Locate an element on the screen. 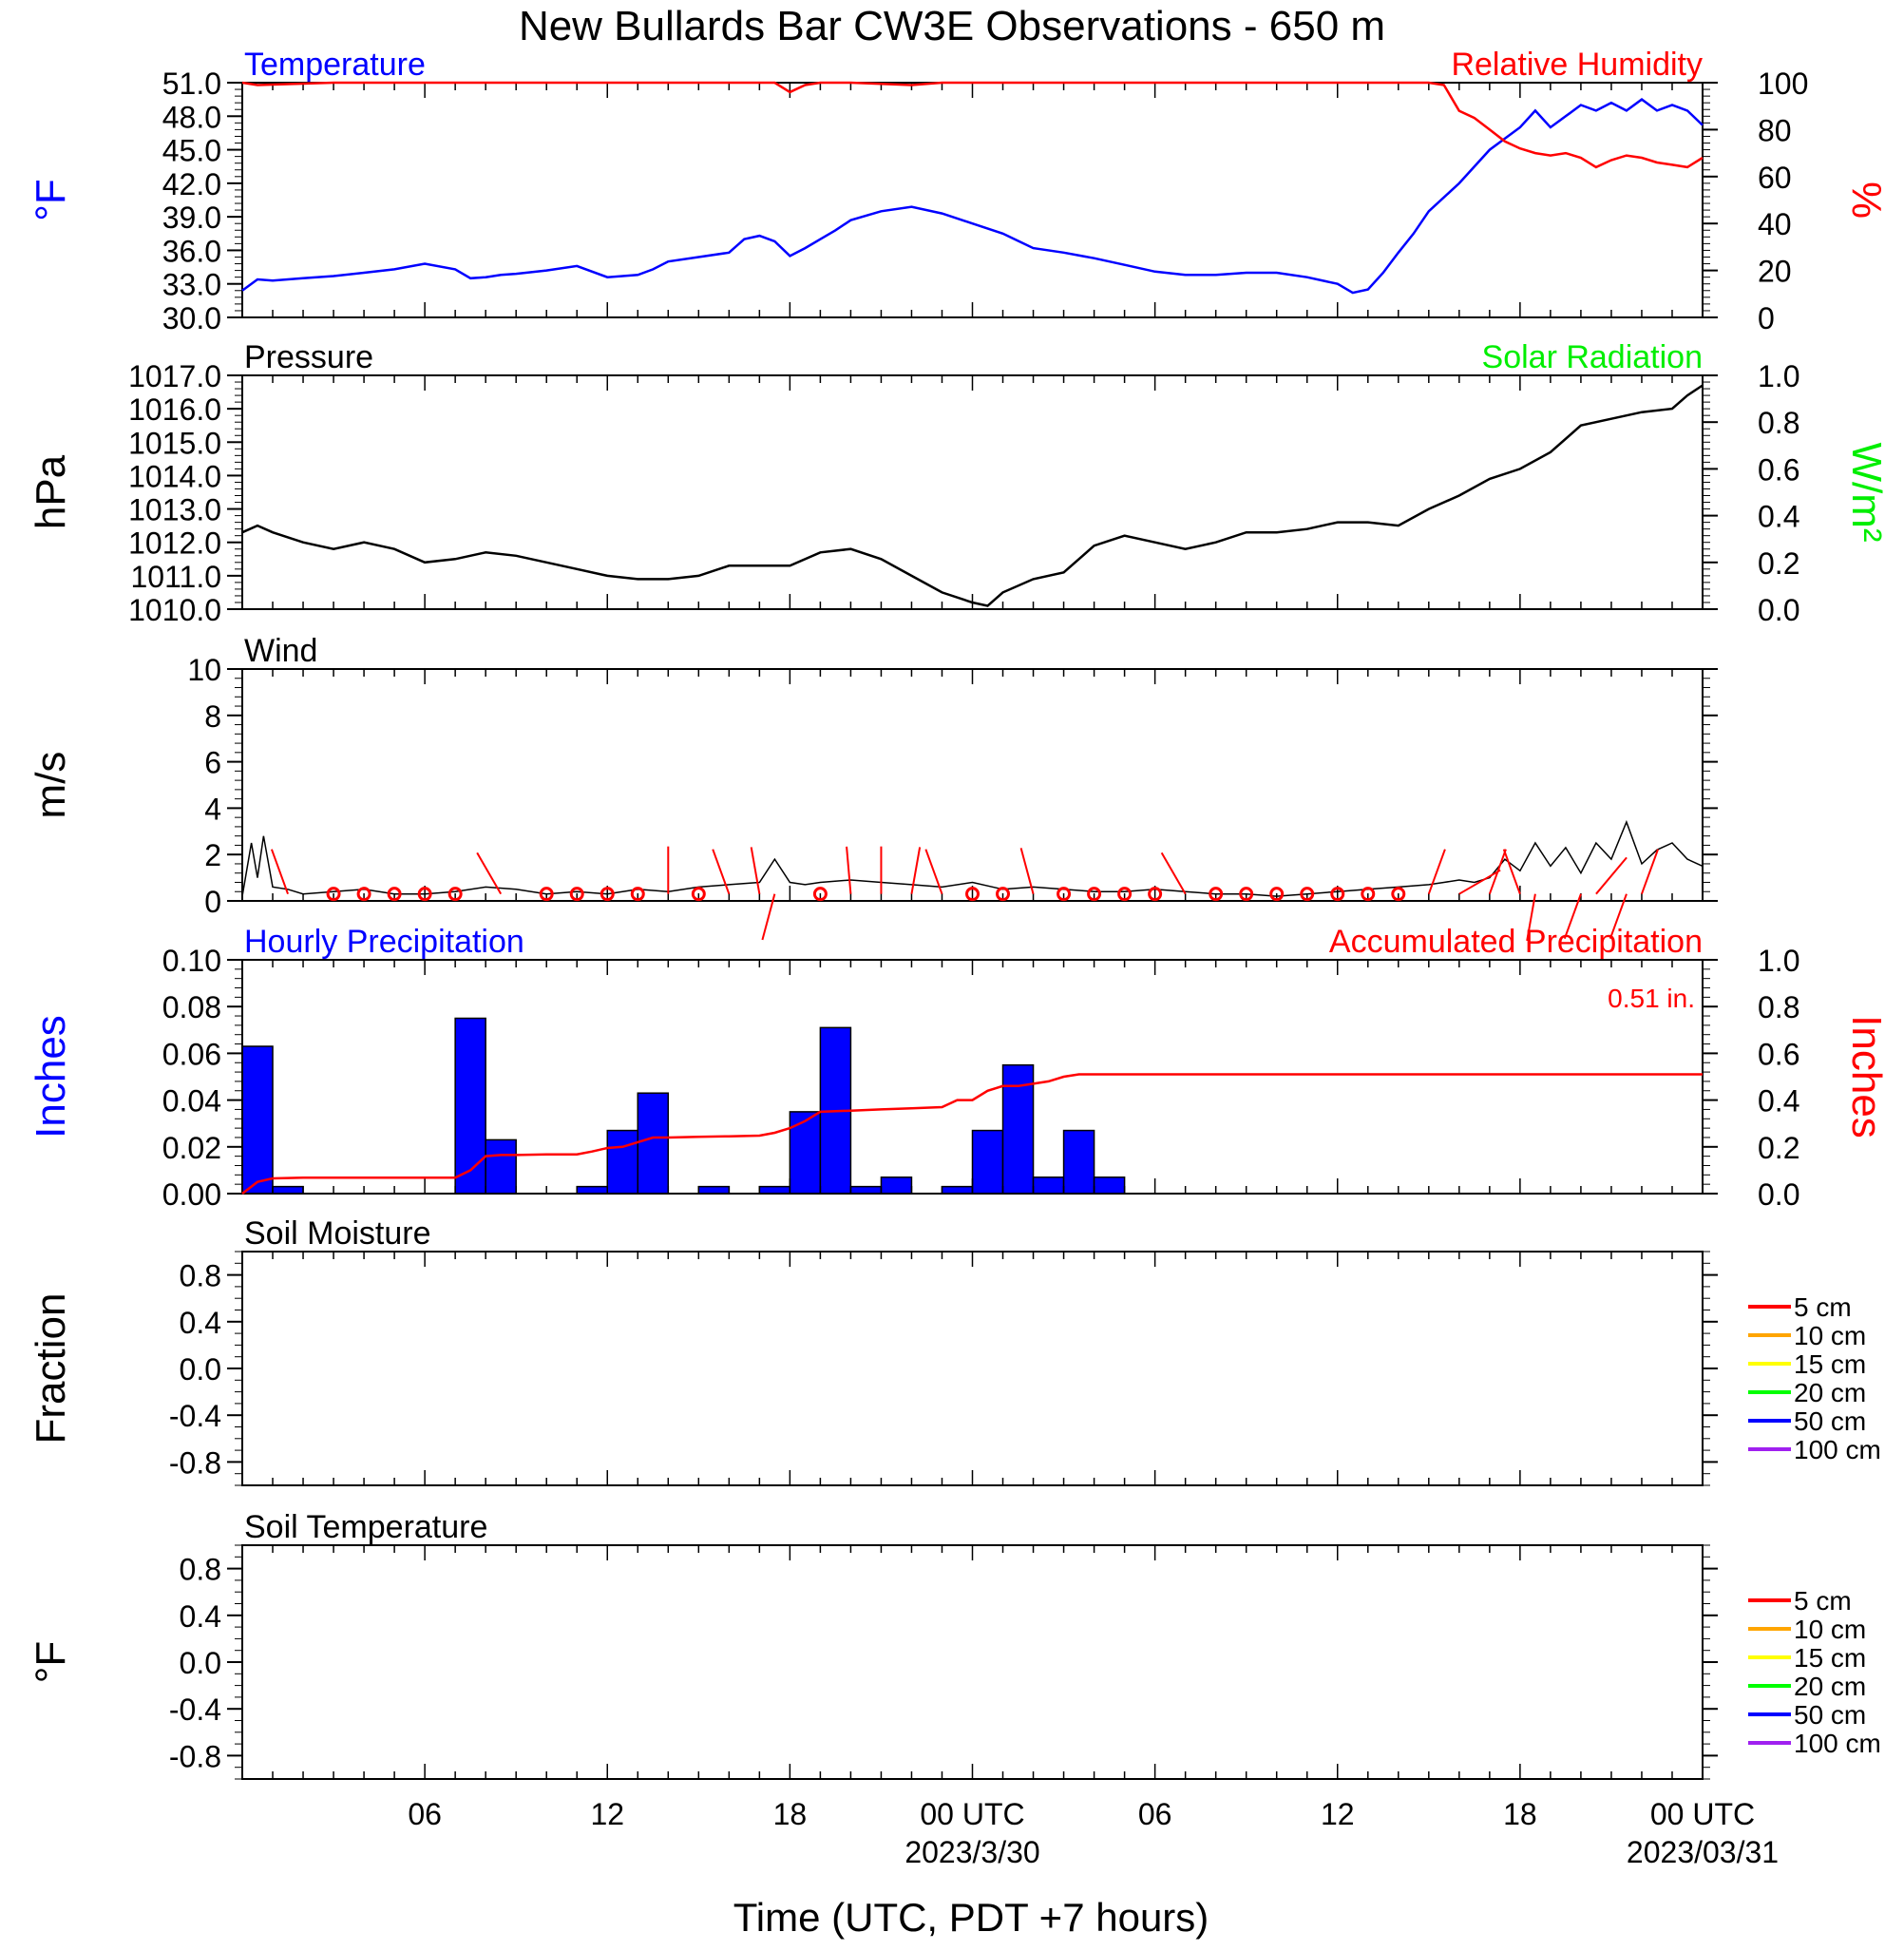  y-tick-label-left: 1013.0 is located at coordinates (174, 510).